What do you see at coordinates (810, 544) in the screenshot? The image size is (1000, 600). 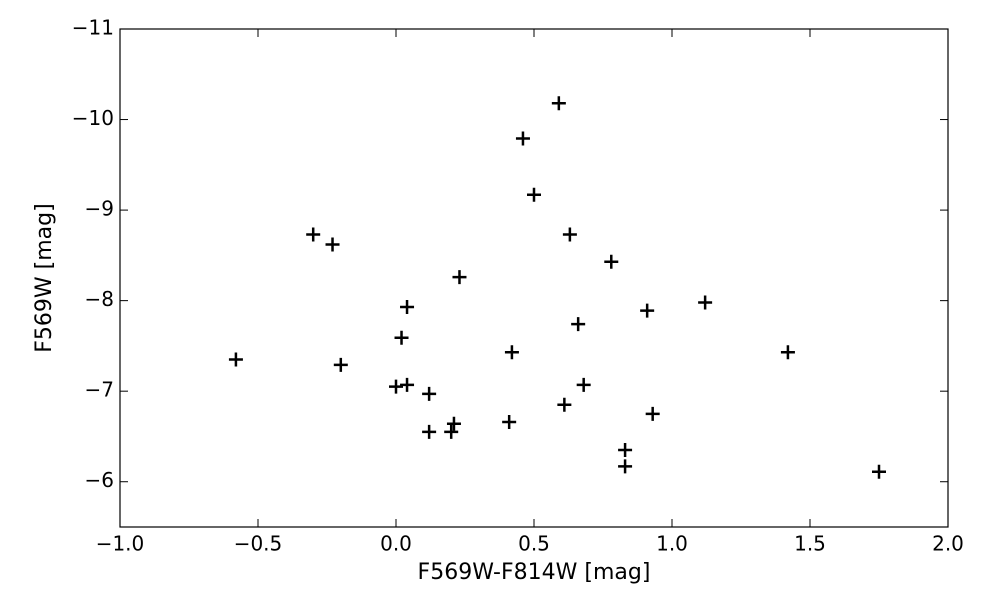 I see `x-tick-label: 1.5` at bounding box center [810, 544].